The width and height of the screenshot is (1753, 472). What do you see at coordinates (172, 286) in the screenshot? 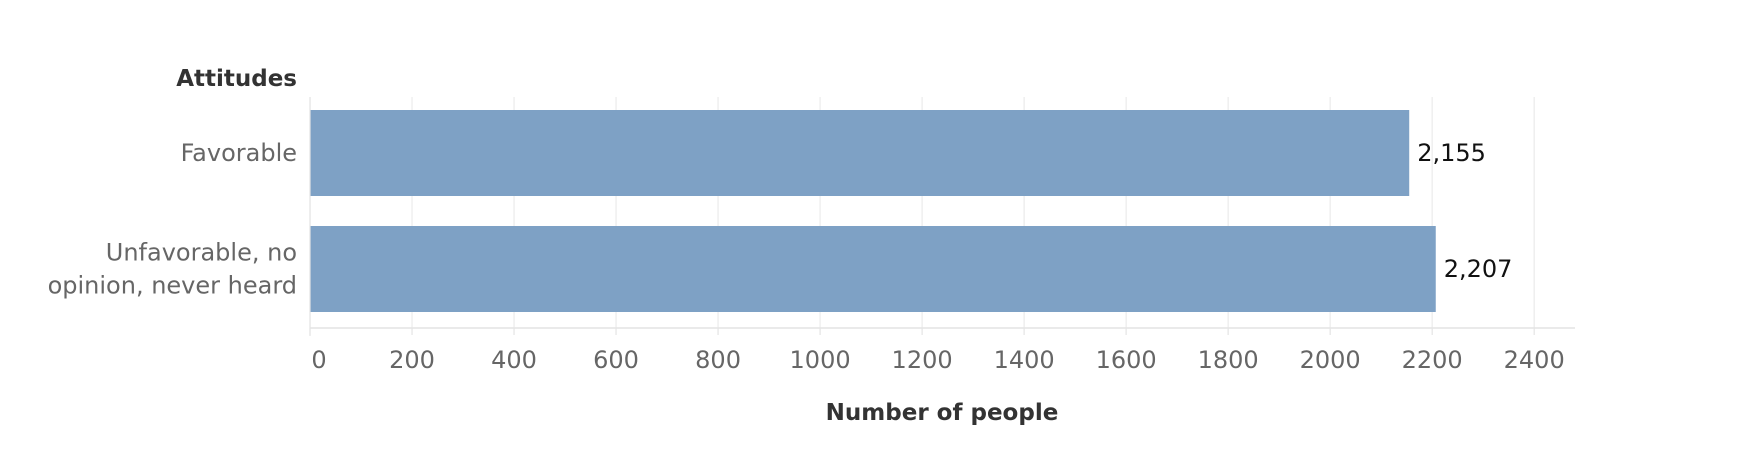
I see `category-label-1-line-1: opinion, never heard` at bounding box center [172, 286].